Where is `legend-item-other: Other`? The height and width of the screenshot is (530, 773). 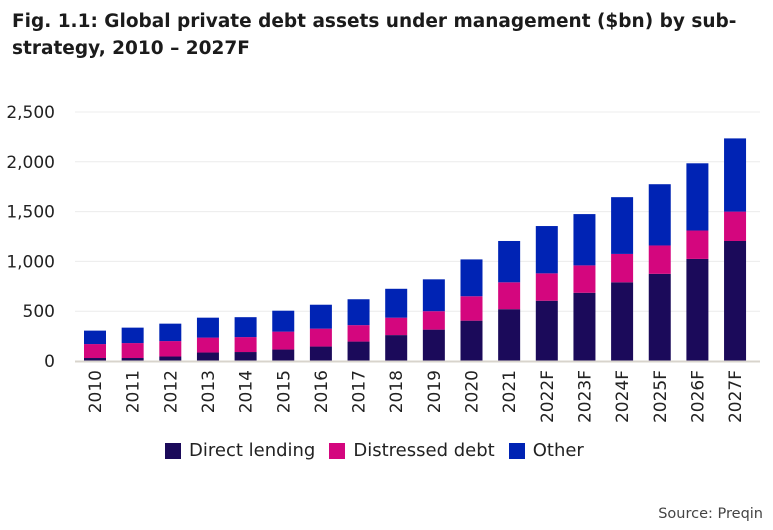 legend-item-other: Other is located at coordinates (546, 450).